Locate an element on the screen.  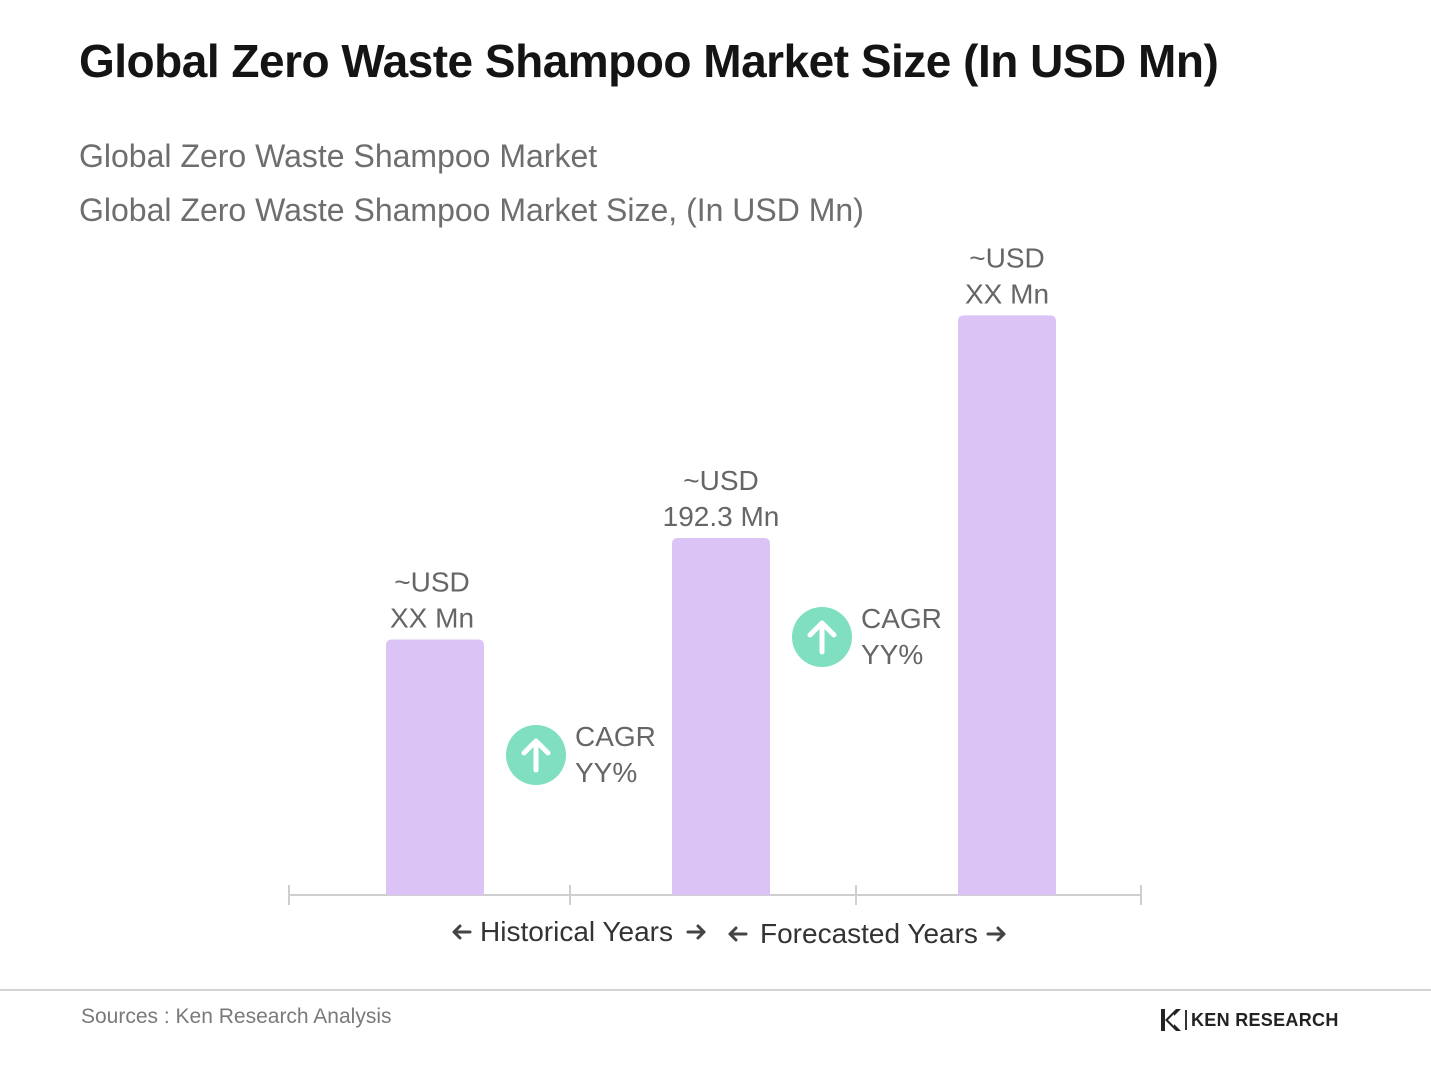
period-0-left-arrow-icon is located at coordinates (462, 932).